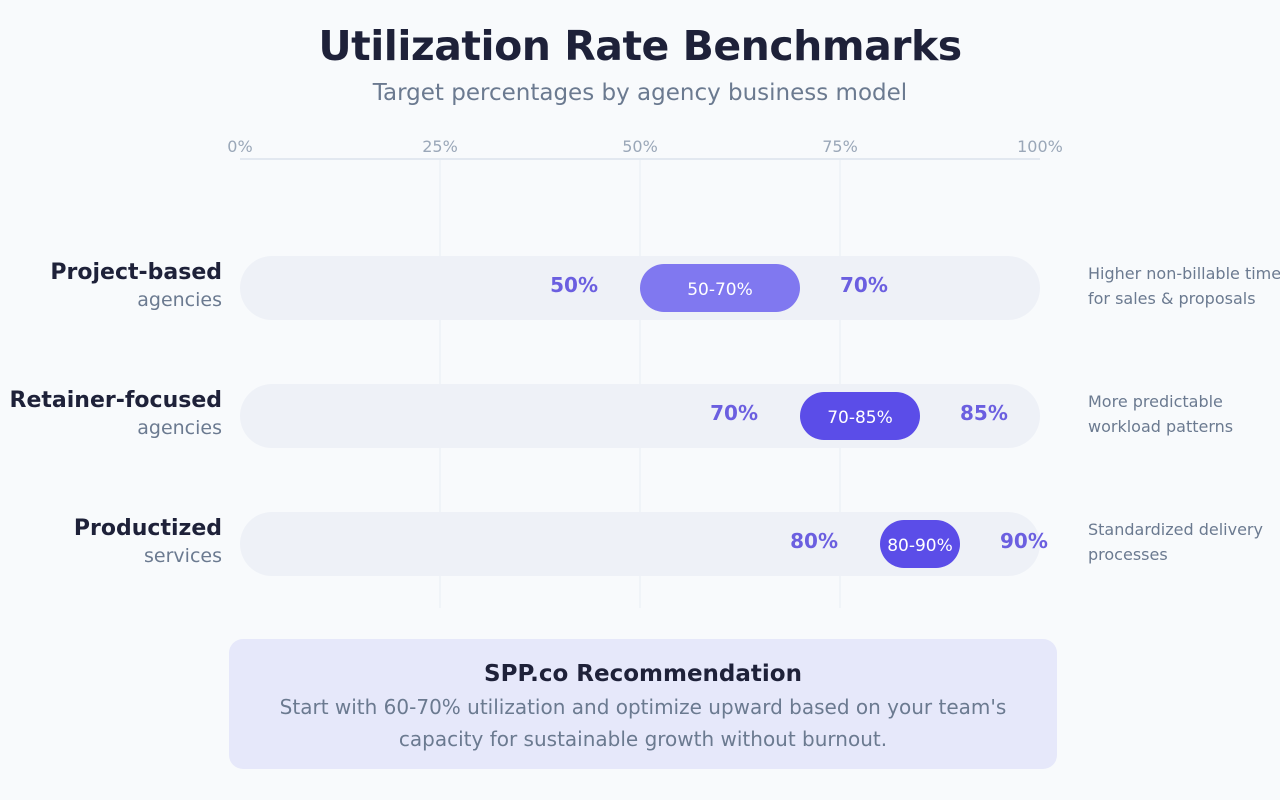 This screenshot has width=1280, height=800. I want to click on low-value-label: 70%, so click(734, 413).